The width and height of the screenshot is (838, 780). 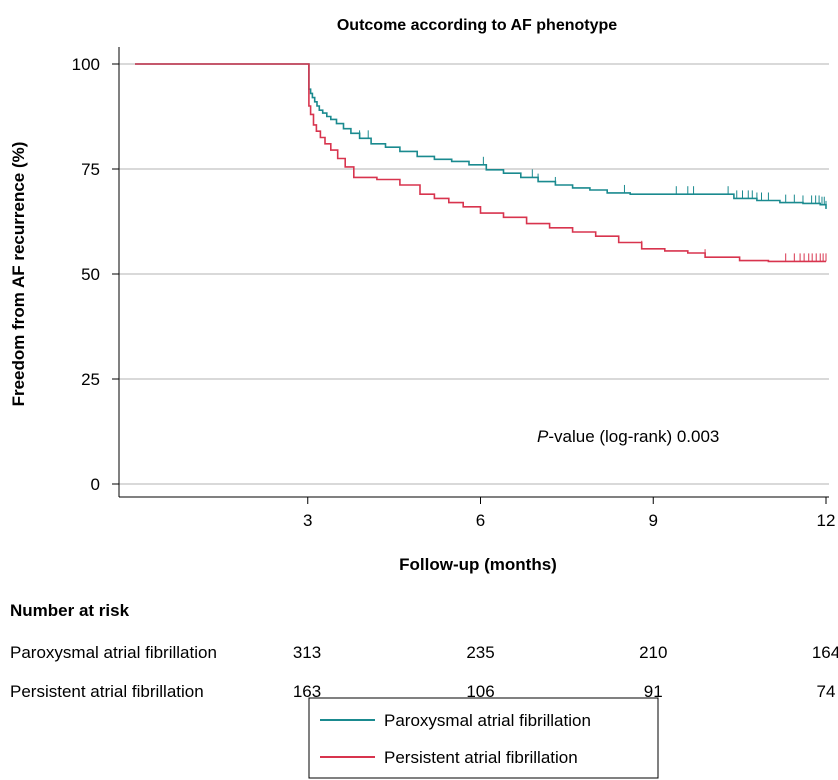 What do you see at coordinates (90, 274) in the screenshot?
I see `y-tick-label-50: 50` at bounding box center [90, 274].